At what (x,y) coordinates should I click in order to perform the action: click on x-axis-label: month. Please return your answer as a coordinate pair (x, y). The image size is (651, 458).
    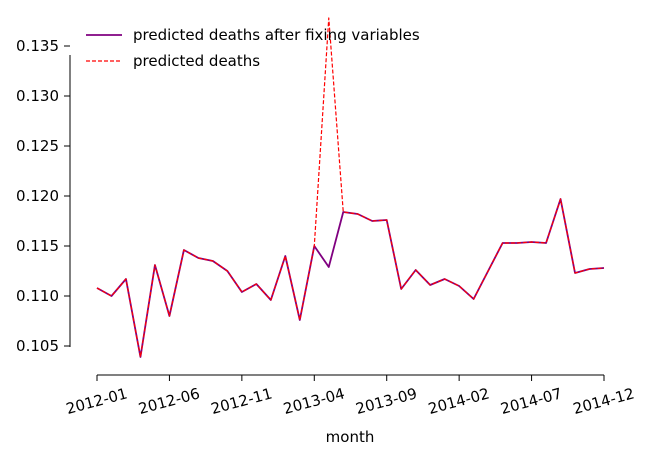
    Looking at the image, I should click on (350, 437).